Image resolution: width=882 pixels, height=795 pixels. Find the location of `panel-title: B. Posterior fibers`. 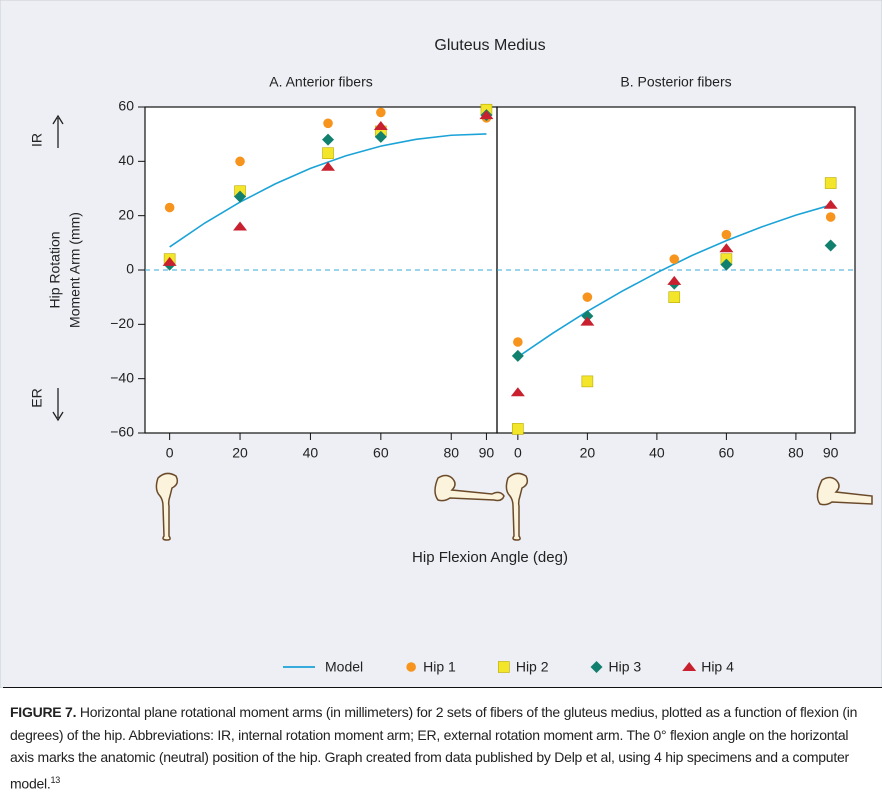

panel-title: B. Posterior fibers is located at coordinates (675, 82).